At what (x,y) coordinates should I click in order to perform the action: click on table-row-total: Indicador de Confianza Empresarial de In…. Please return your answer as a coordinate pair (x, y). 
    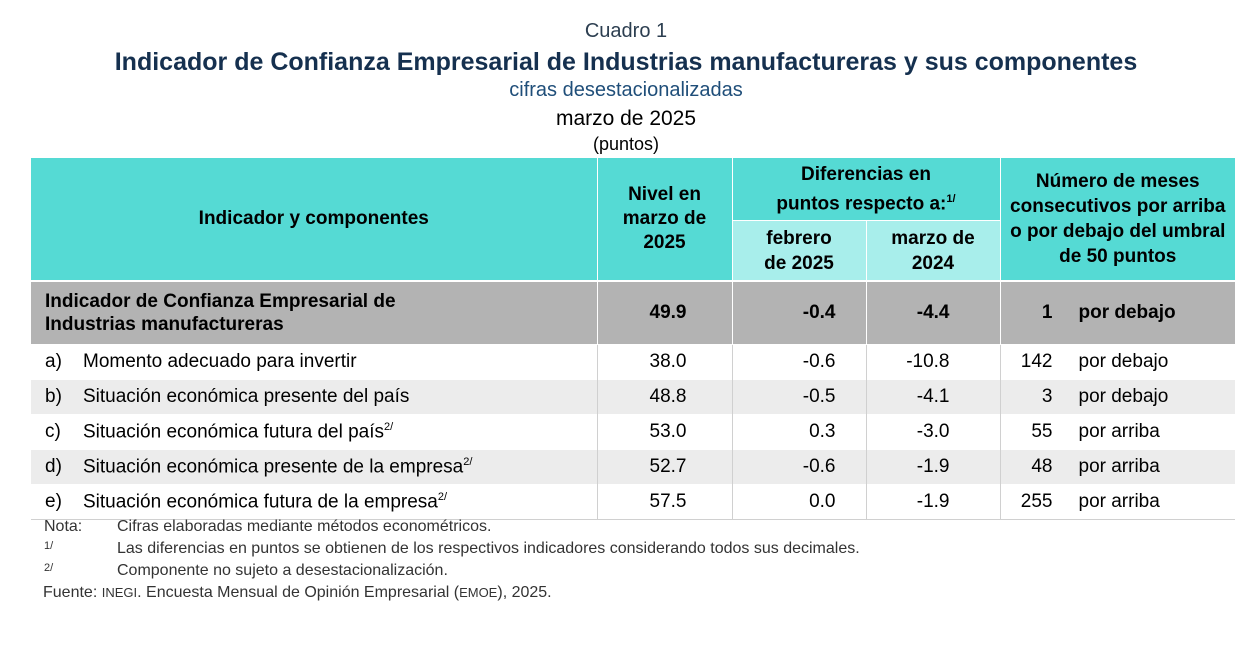
    Looking at the image, I should click on (633, 312).